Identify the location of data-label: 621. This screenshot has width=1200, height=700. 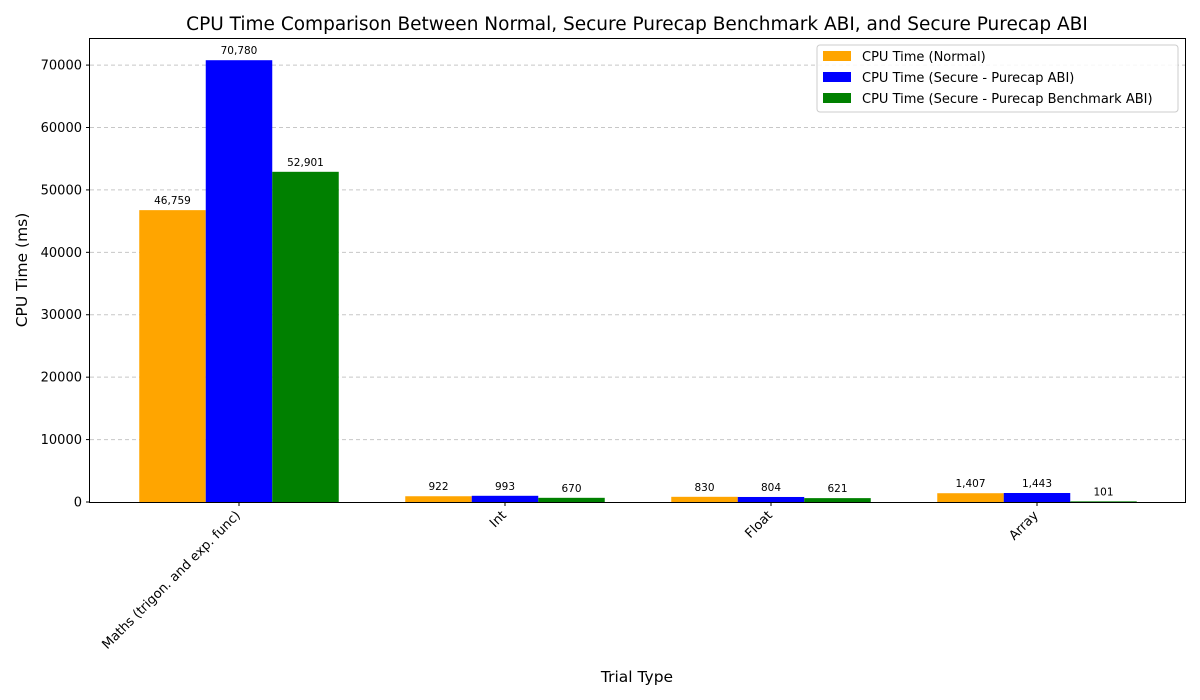
(837, 489).